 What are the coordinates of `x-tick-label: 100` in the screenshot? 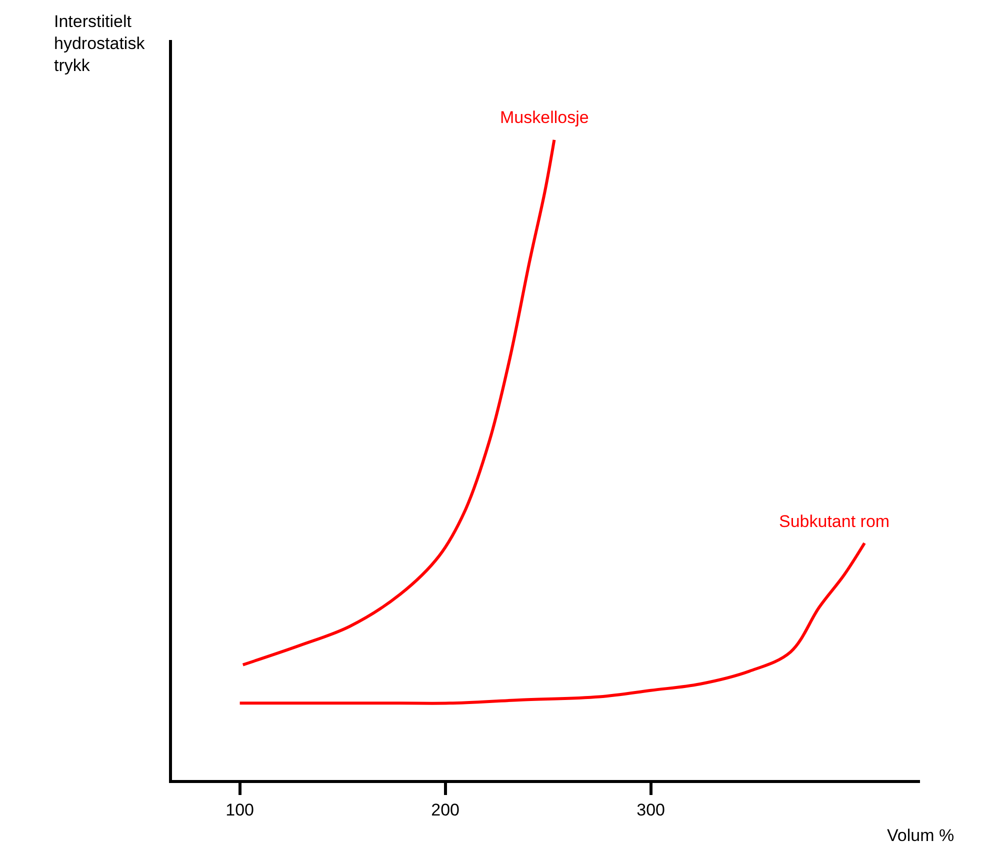 It's located at (240, 810).